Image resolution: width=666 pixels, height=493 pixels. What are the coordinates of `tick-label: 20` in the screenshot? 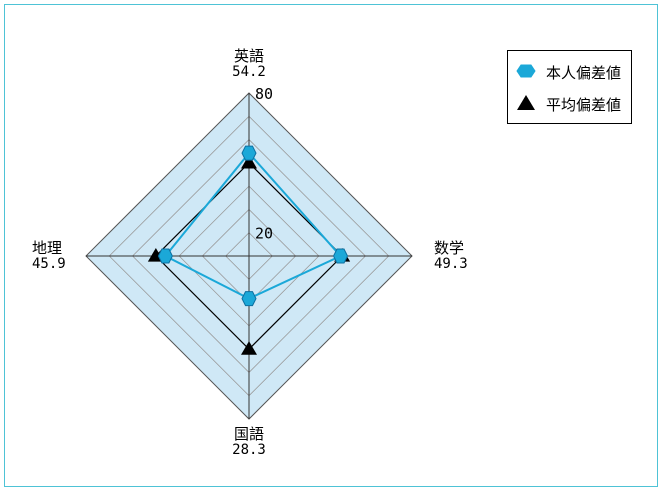 It's located at (264, 234).